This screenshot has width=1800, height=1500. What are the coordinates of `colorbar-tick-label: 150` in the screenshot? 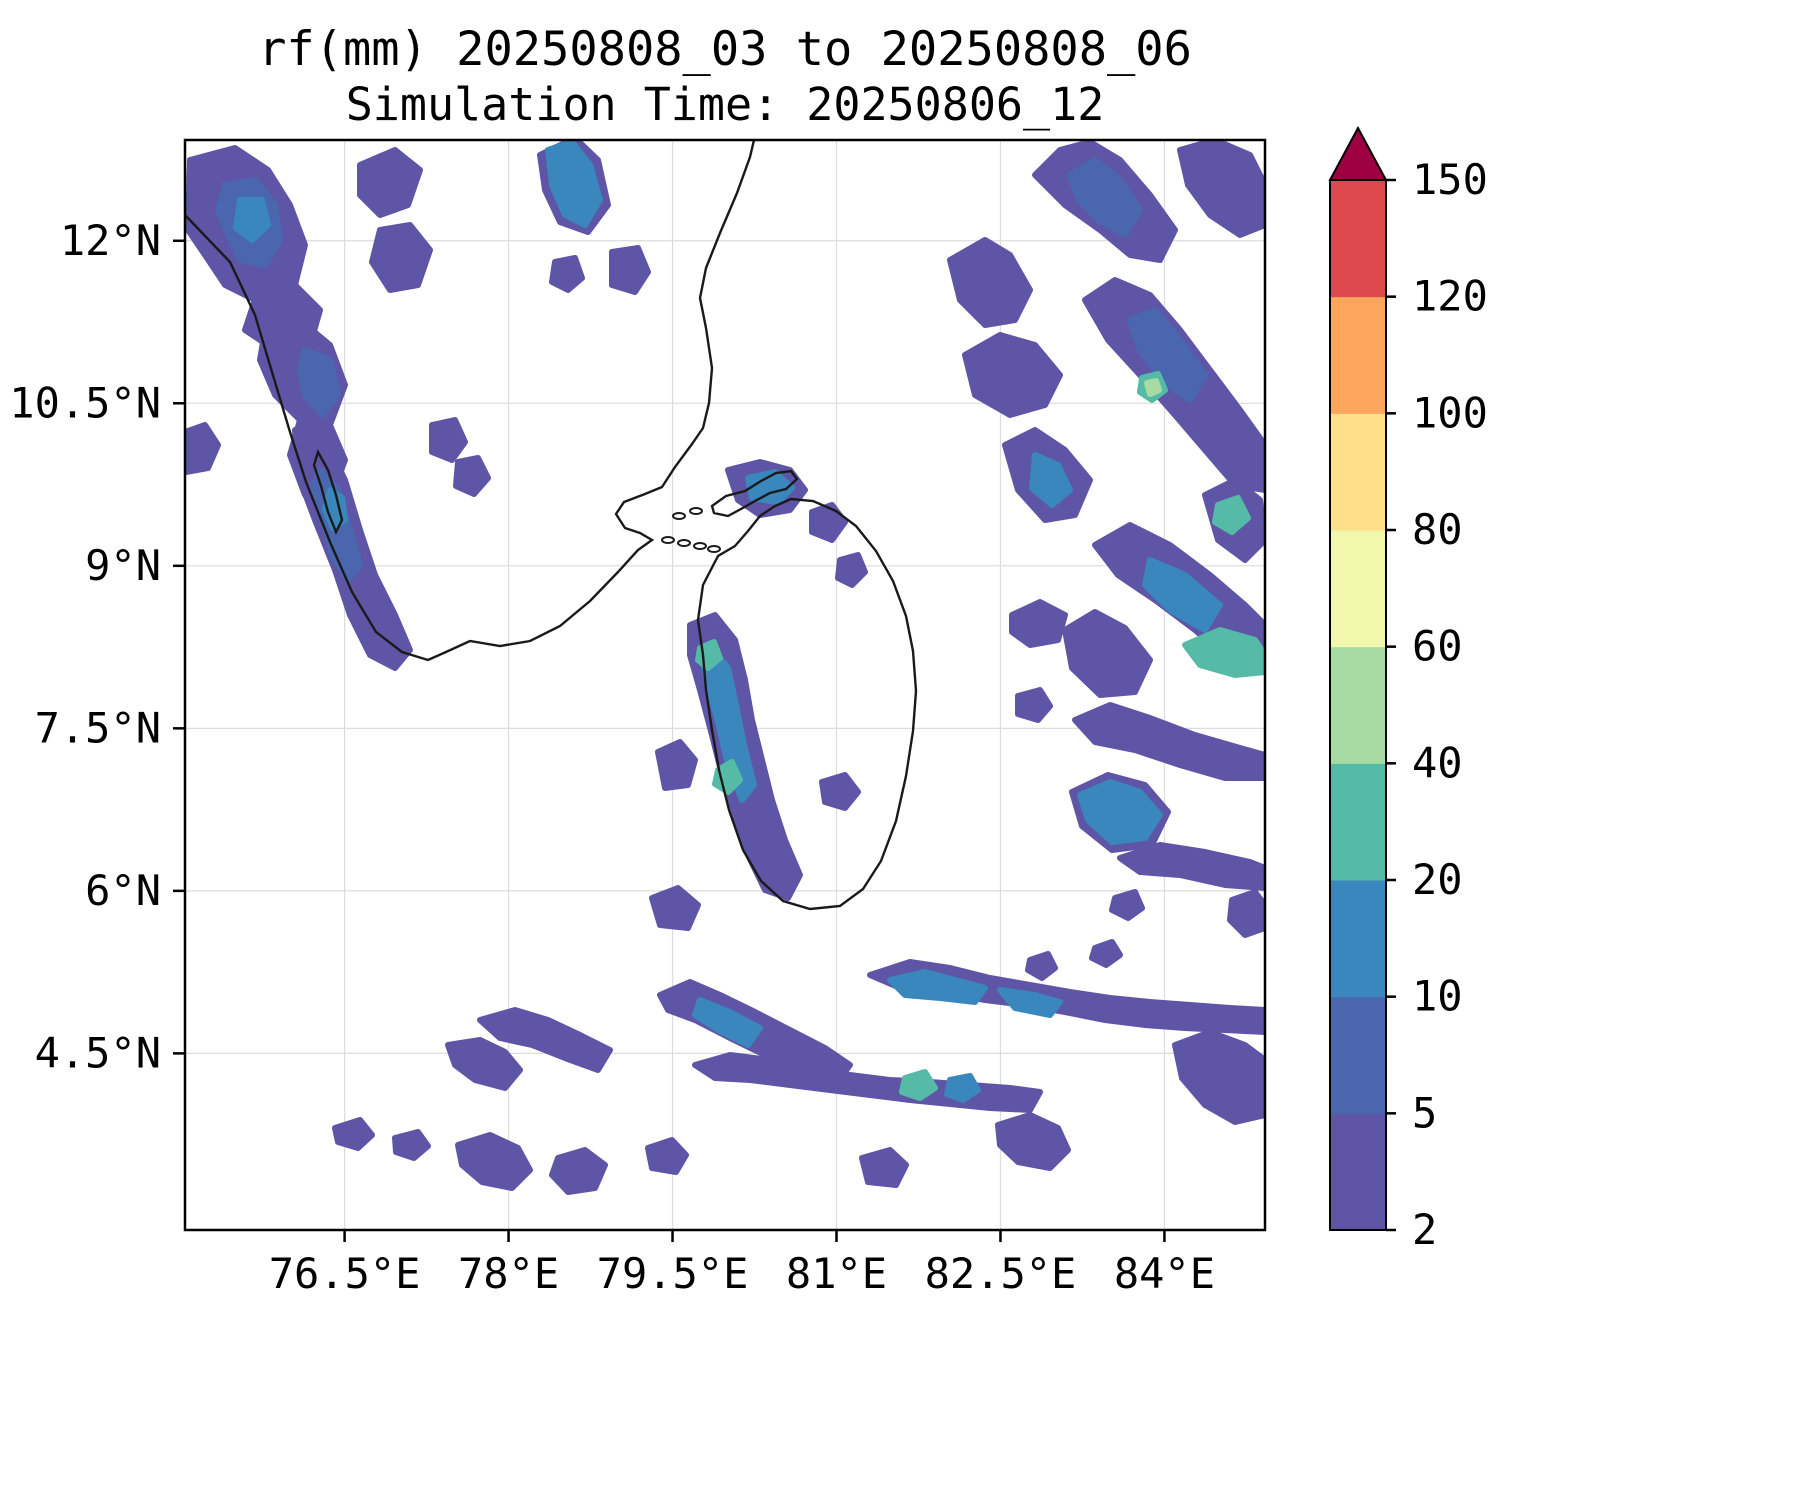 It's located at (1450, 179).